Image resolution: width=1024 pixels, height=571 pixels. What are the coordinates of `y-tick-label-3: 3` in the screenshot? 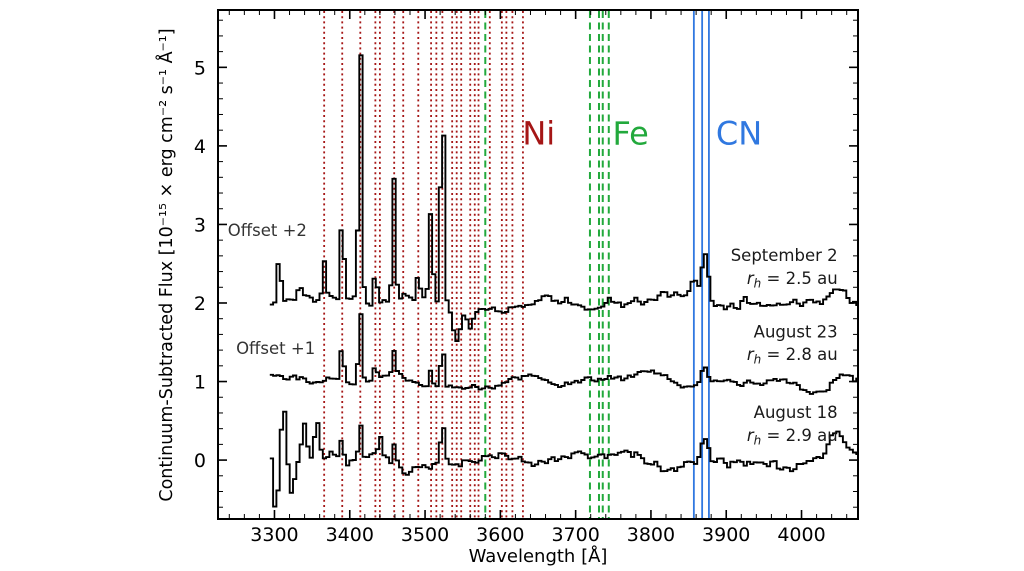 It's located at (200, 225).